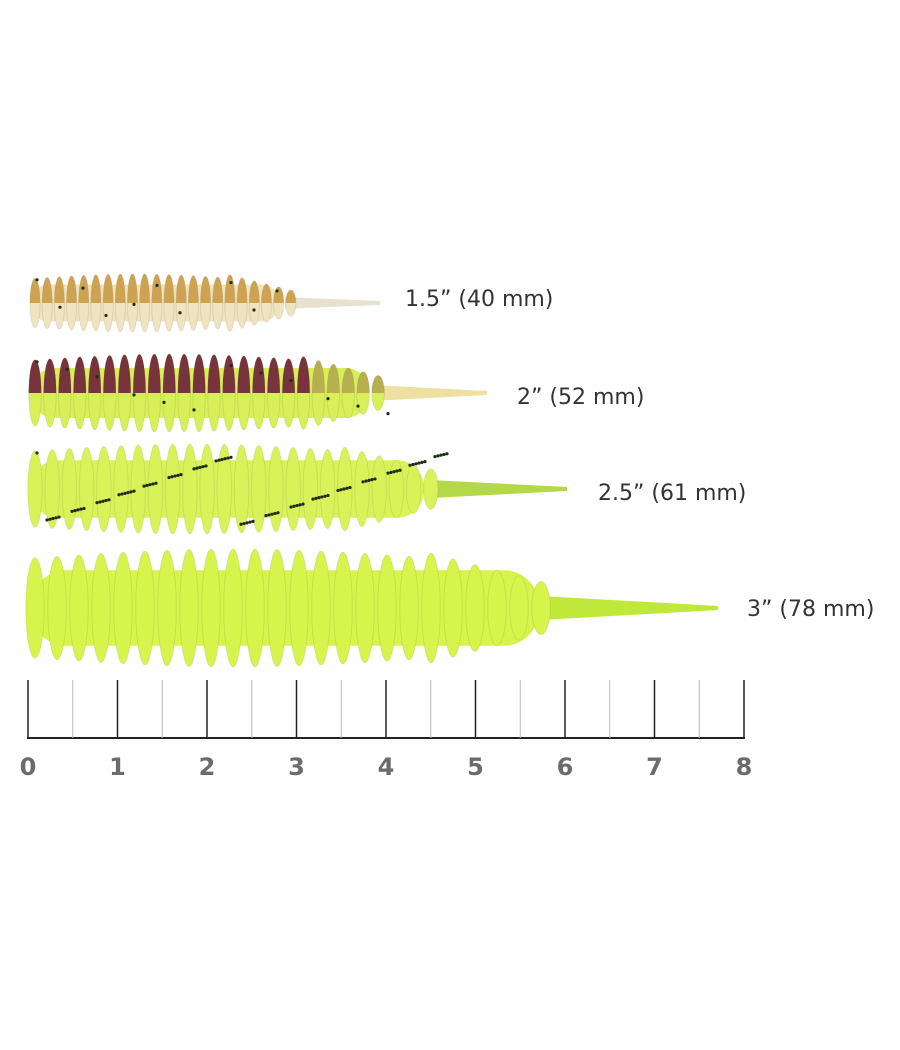 Image resolution: width=900 pixels, height=1050 pixels. I want to click on ruler-label: 2, so click(207, 767).